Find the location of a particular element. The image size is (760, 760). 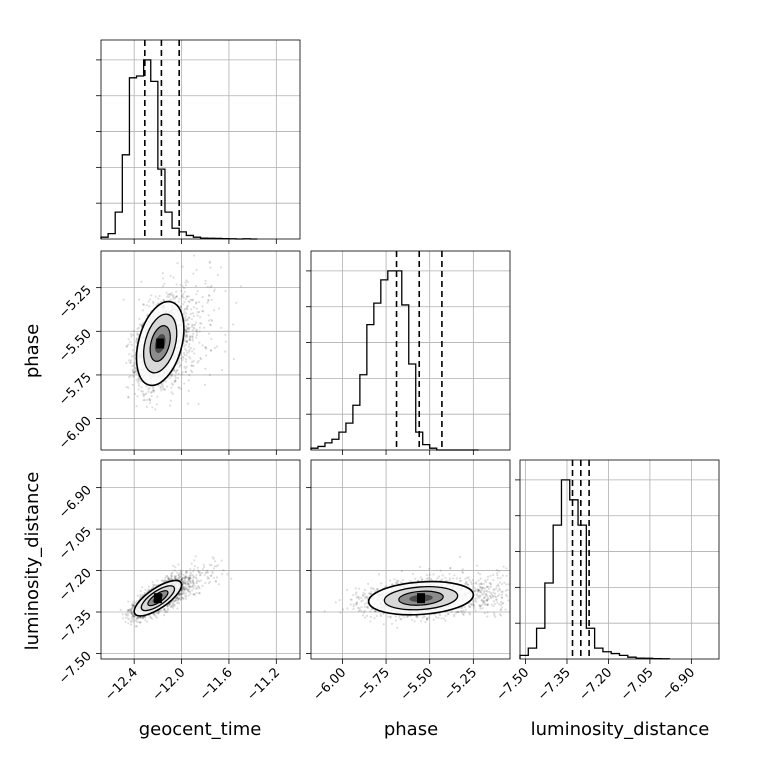

x-tick: −7.20 is located at coordinates (595, 681).